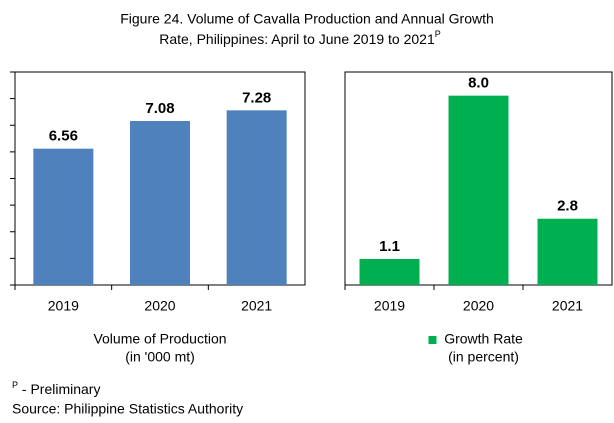 The image size is (614, 423). What do you see at coordinates (567, 206) in the screenshot?
I see `value-label: 2.8` at bounding box center [567, 206].